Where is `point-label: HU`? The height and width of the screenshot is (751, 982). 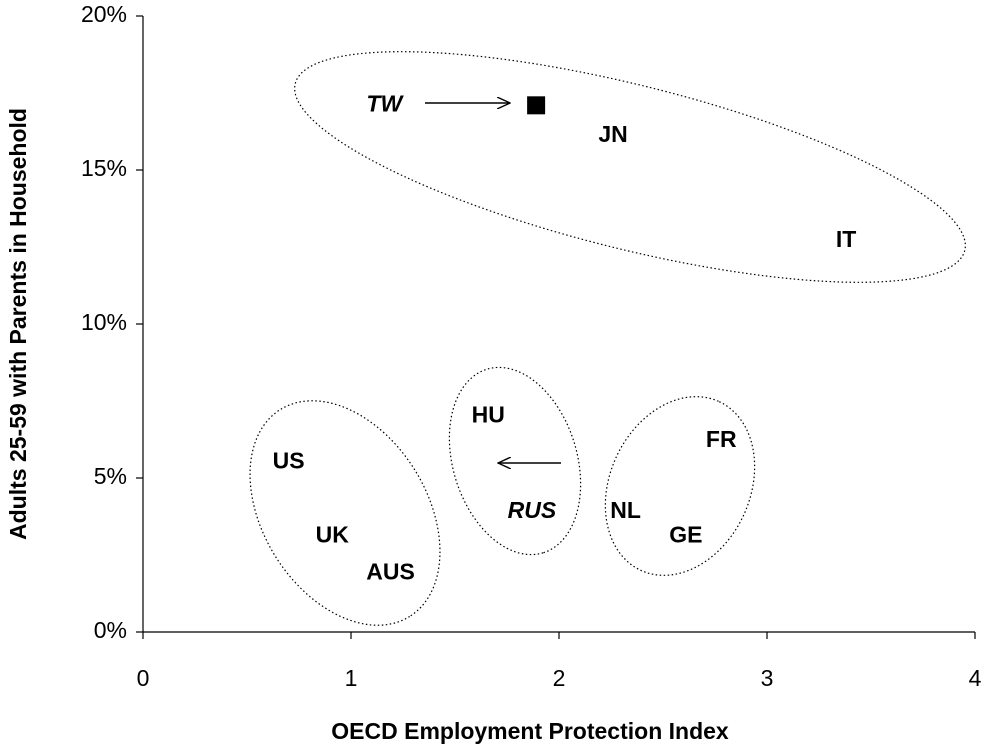 point-label: HU is located at coordinates (488, 414).